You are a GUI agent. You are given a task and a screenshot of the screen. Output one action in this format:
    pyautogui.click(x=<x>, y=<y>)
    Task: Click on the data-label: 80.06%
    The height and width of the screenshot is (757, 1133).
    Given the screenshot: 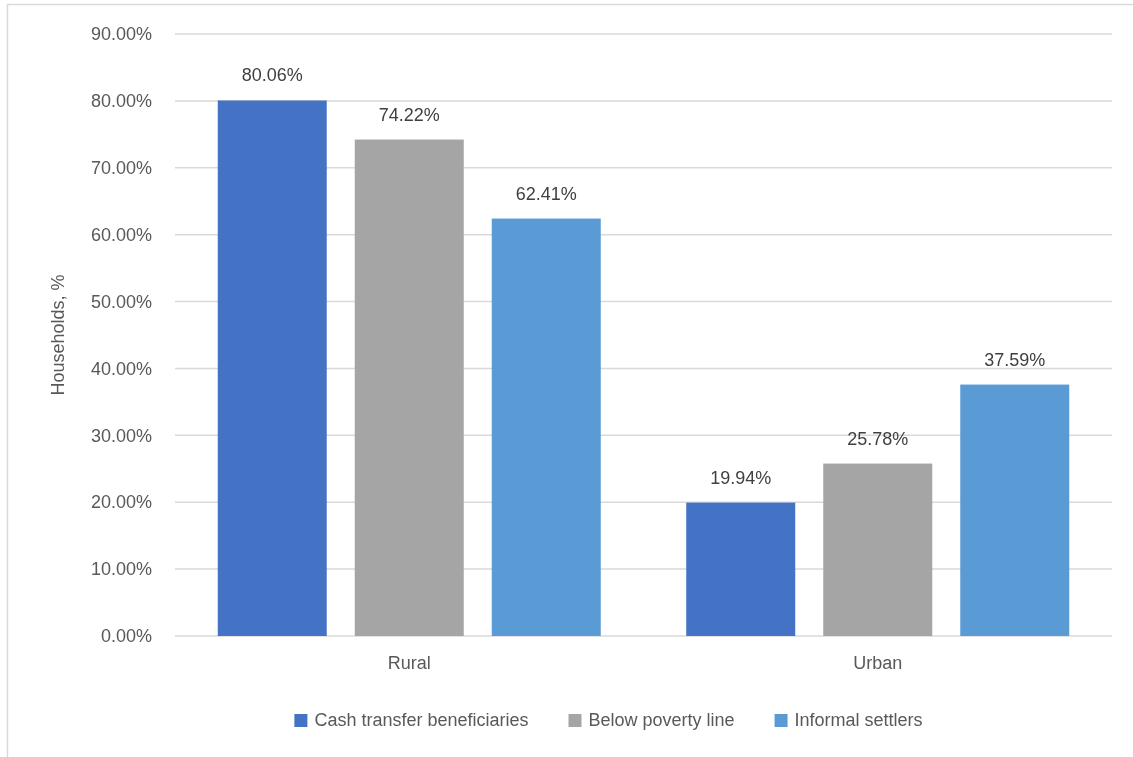 What is the action you would take?
    pyautogui.click(x=272, y=75)
    